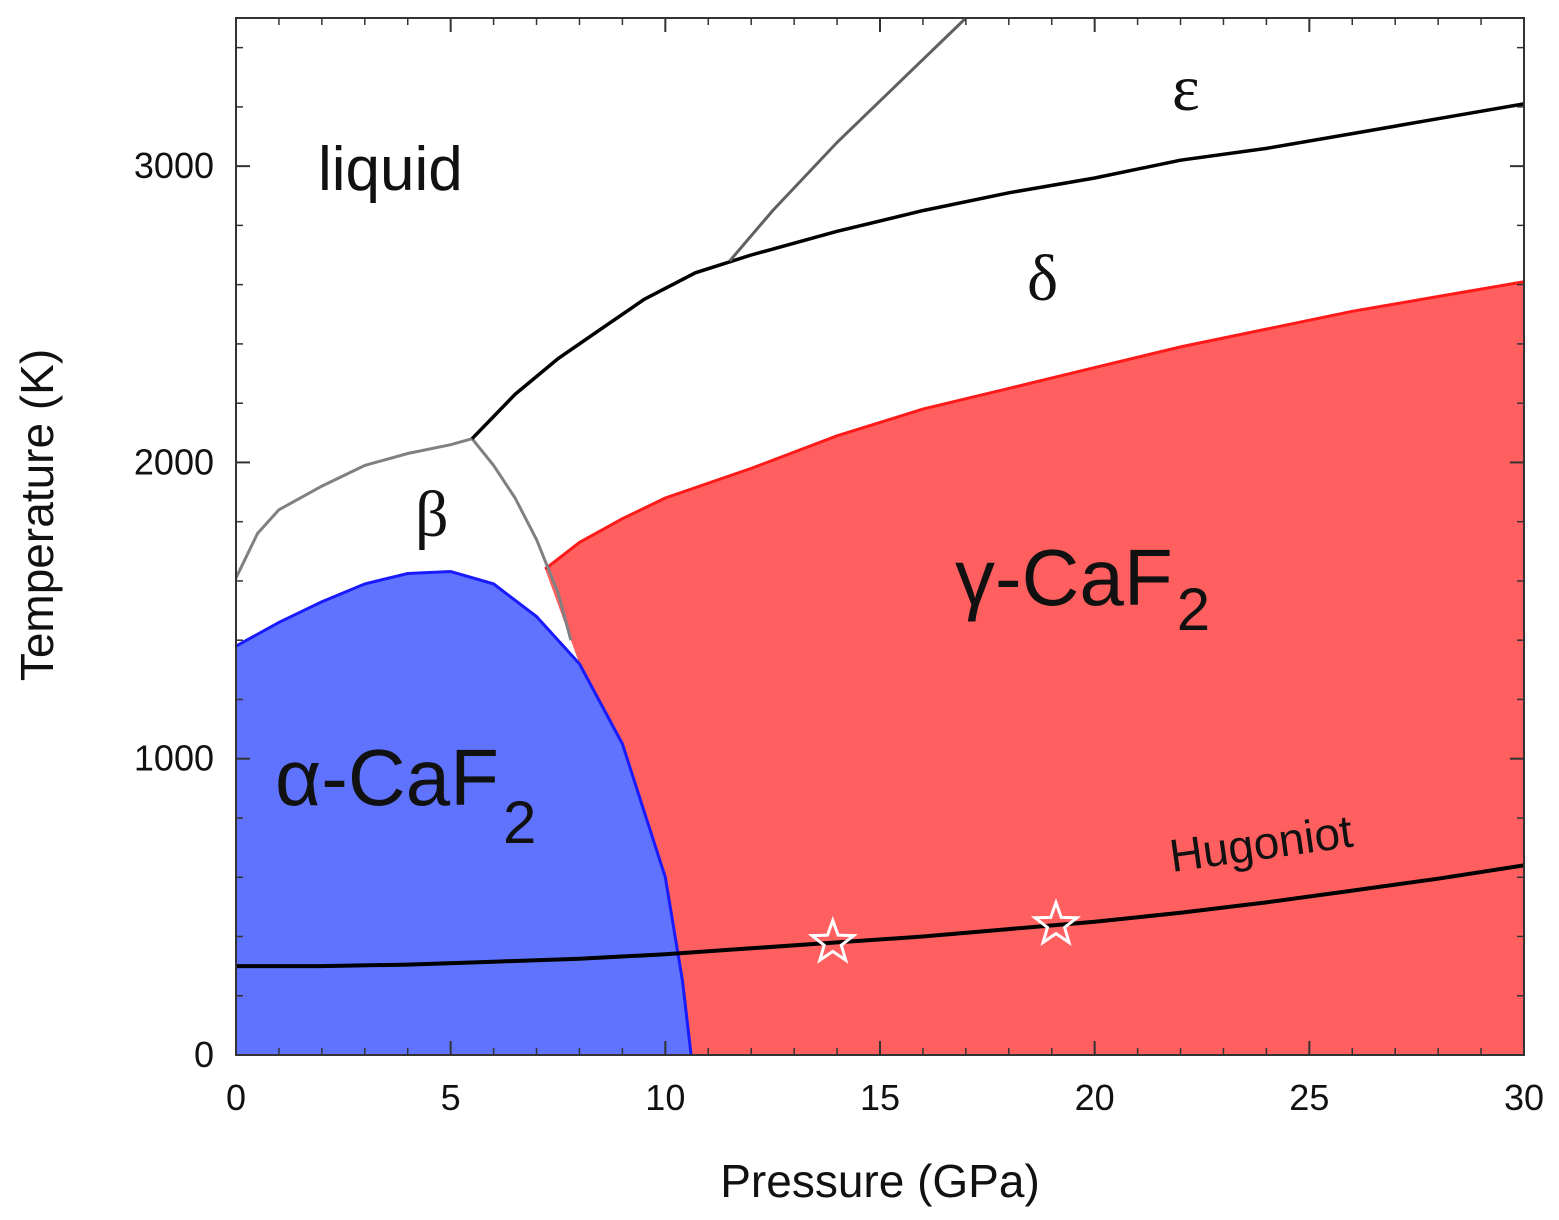 The width and height of the screenshot is (1559, 1220). Describe the element at coordinates (174, 461) in the screenshot. I see `y-tick-label-2000: 2000` at that location.